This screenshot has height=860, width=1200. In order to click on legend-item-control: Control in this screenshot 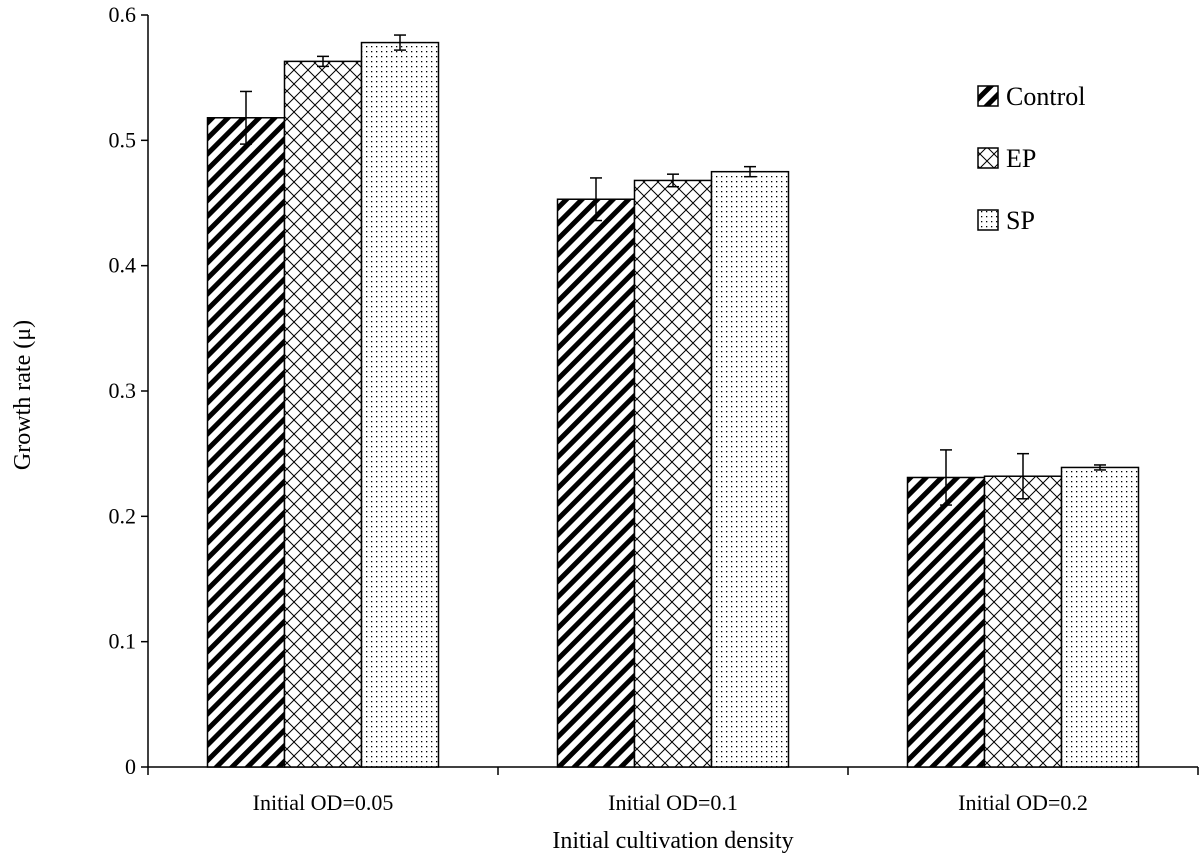, I will do `click(1031, 96)`.